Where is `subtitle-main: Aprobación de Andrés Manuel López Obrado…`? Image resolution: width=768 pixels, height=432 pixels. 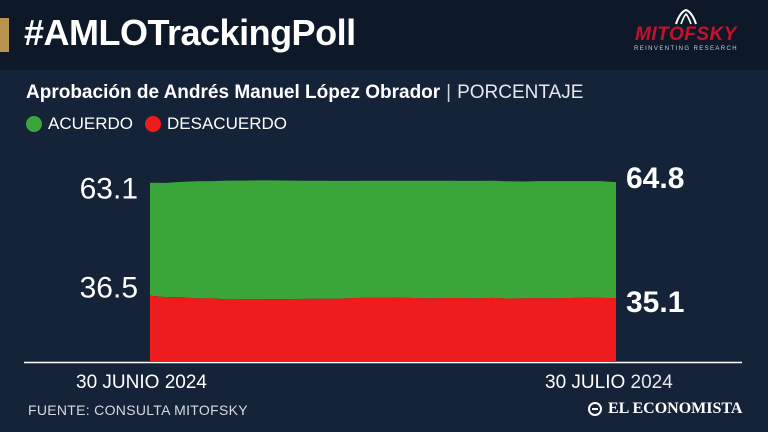
subtitle-main: Aprobación de Andrés Manuel López Obrado… is located at coordinates (233, 92).